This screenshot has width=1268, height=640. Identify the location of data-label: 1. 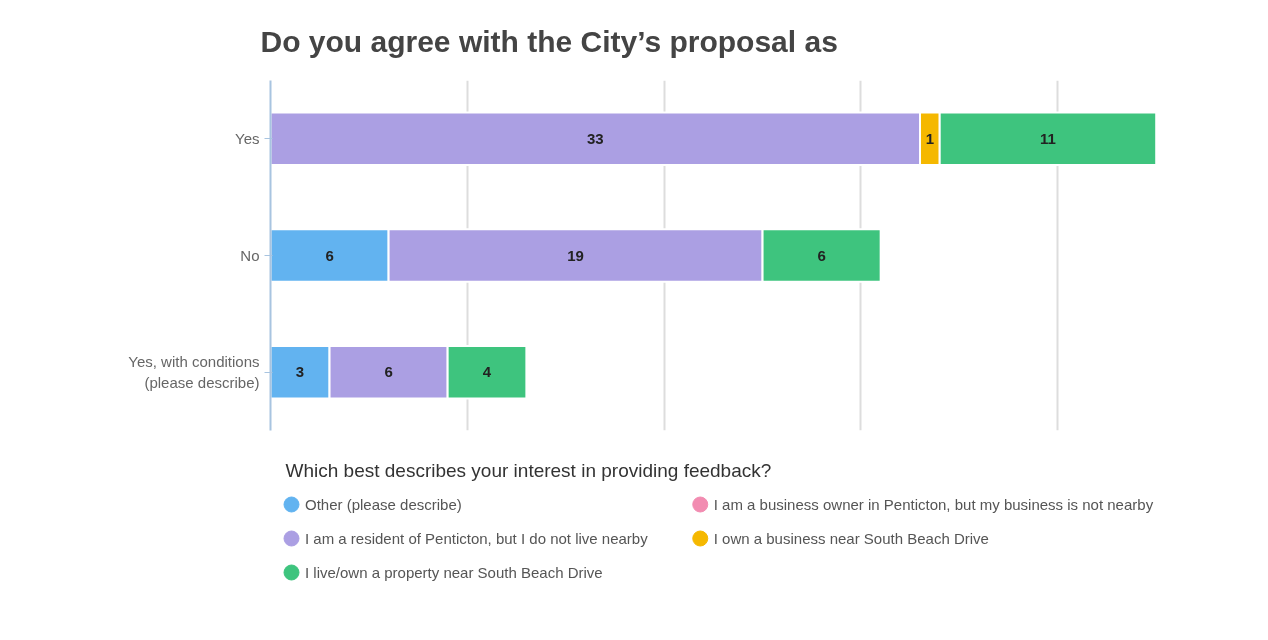
(930, 138).